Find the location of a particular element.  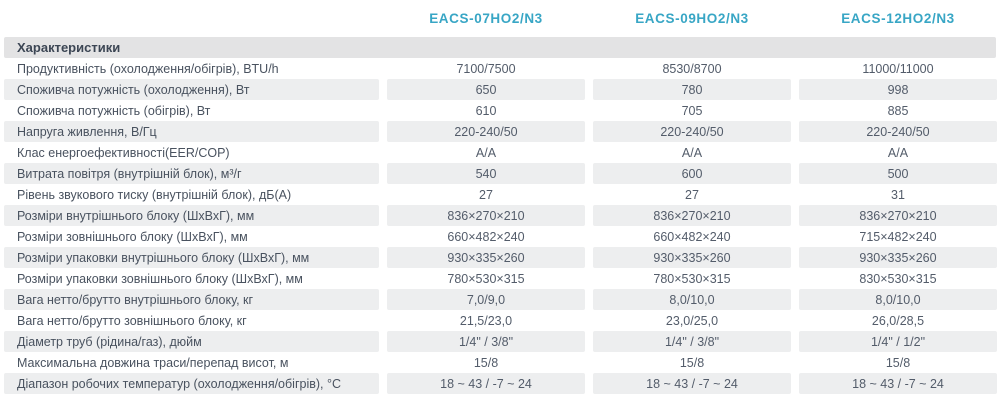

spec-value: 600 is located at coordinates (692, 173).